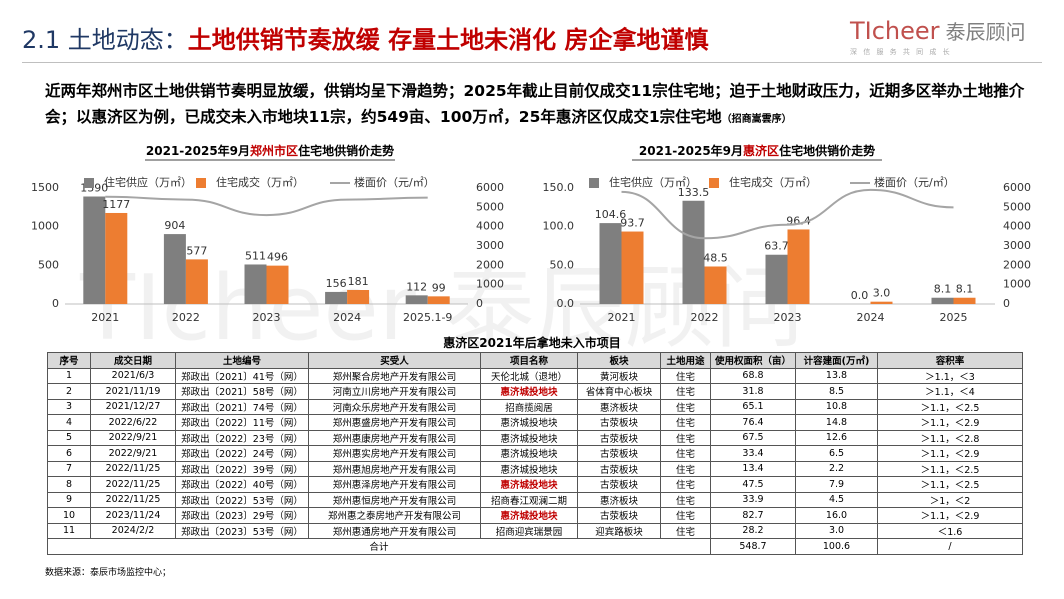  What do you see at coordinates (756, 119) in the screenshot?
I see `summary-note: （招商嵩雲序）` at bounding box center [756, 119].